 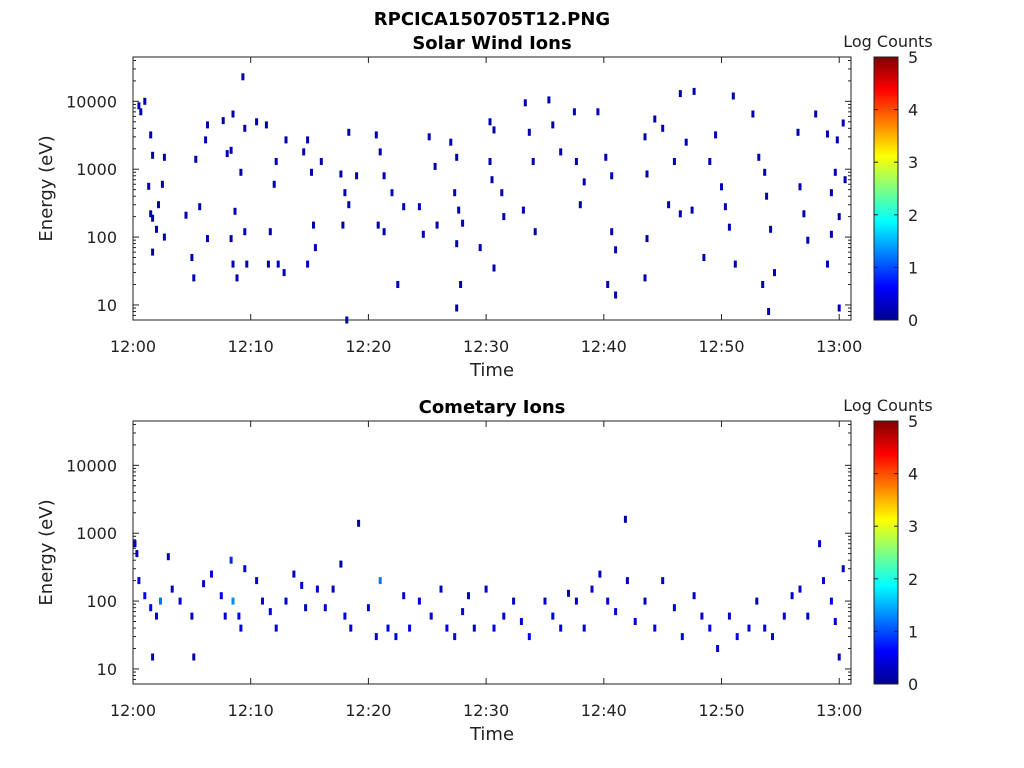 What do you see at coordinates (492, 407) in the screenshot?
I see `panel-title: Cometary Ions` at bounding box center [492, 407].